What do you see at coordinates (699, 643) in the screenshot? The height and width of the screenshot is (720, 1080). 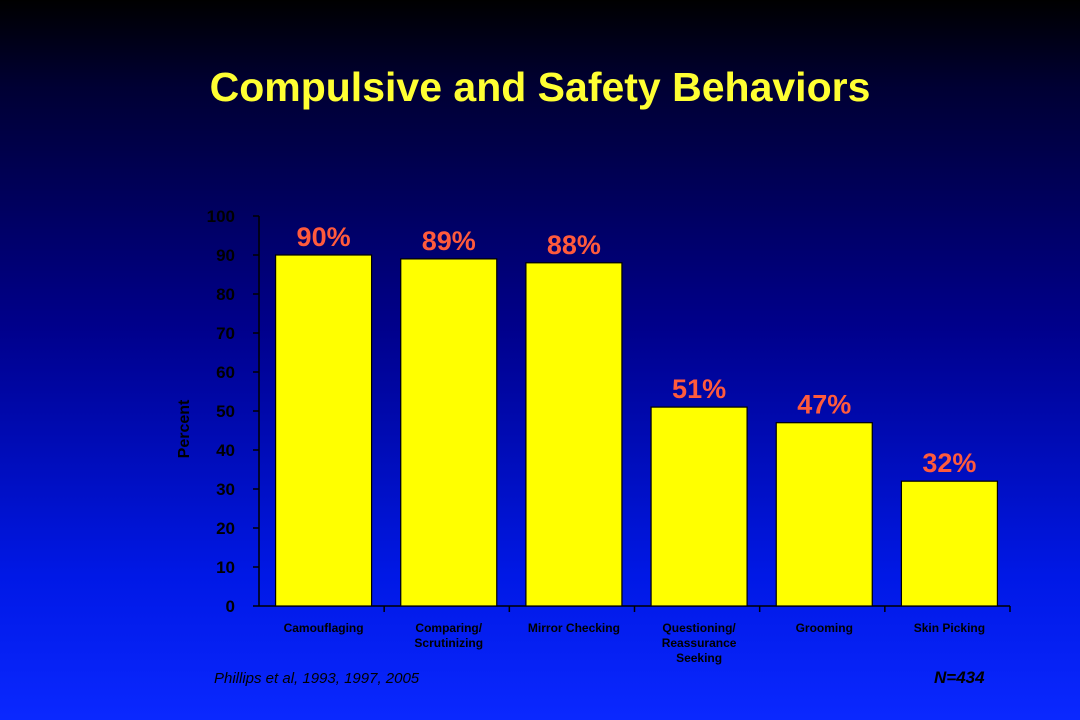 I see `category-label: Questioning/Reassurance Seeking` at bounding box center [699, 643].